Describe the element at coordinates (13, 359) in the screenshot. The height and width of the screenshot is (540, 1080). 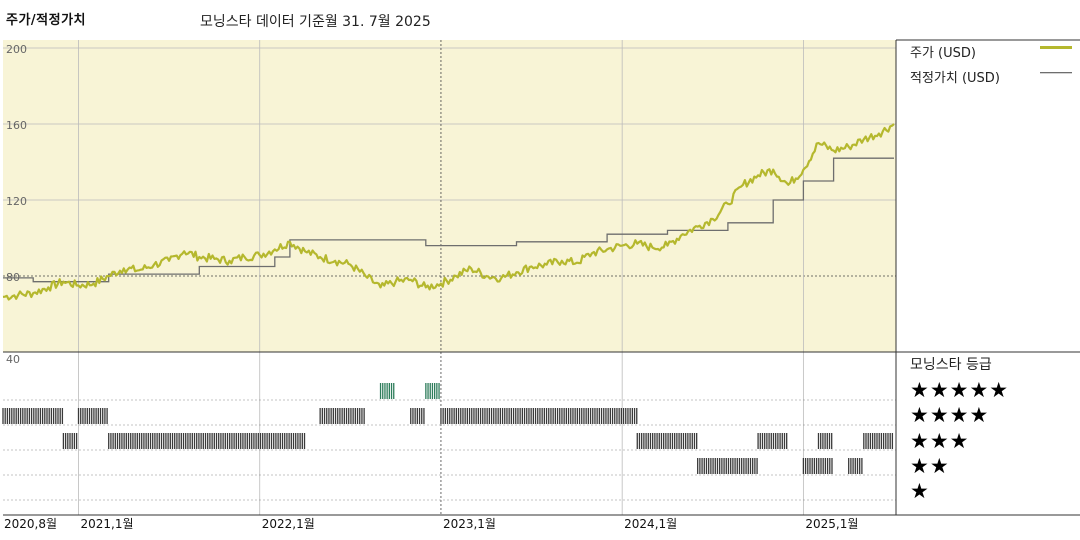
I see `y-tick-label: 40` at that location.